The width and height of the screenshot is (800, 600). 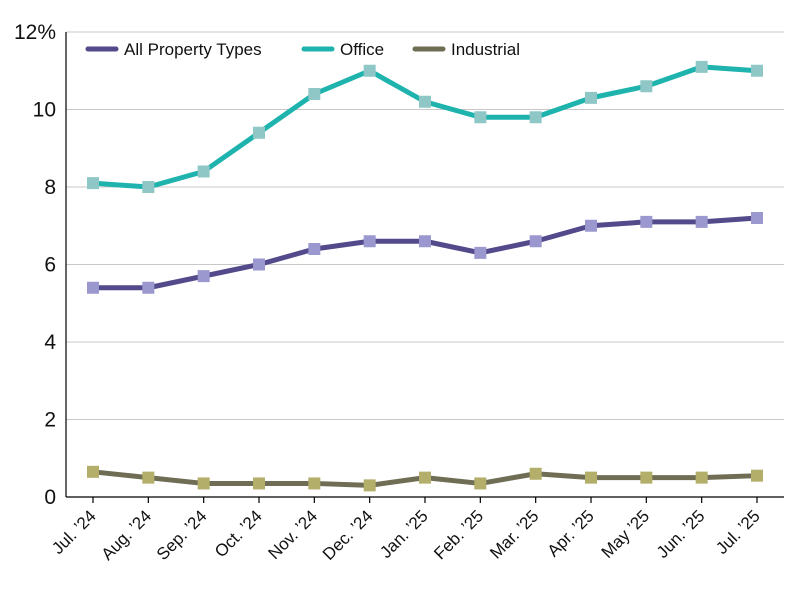 What do you see at coordinates (404, 534) in the screenshot?
I see `x-tick-label: Jan. ’25` at bounding box center [404, 534].